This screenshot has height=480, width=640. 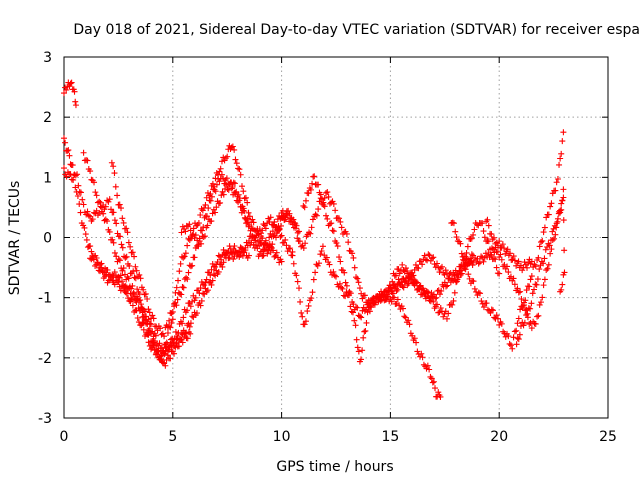 I want to click on x-axis-label: GPS time / hours, so click(x=334, y=467).